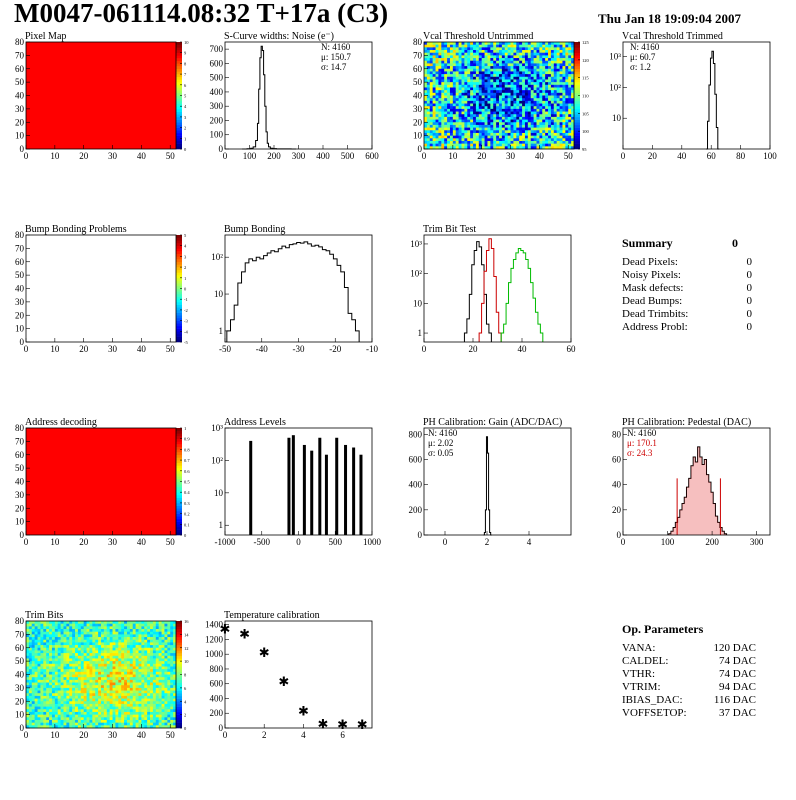 The image size is (796, 800). I want to click on palette-tick-label: -2, so click(186, 310).